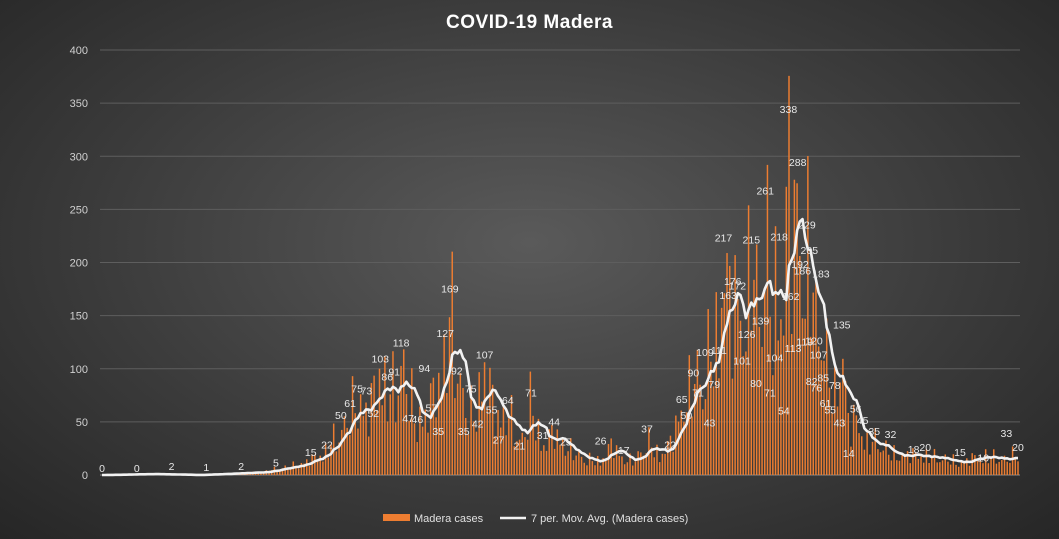 The height and width of the screenshot is (539, 1059). Describe the element at coordinates (710, 423) in the screenshot. I see `data-label: 43` at that location.